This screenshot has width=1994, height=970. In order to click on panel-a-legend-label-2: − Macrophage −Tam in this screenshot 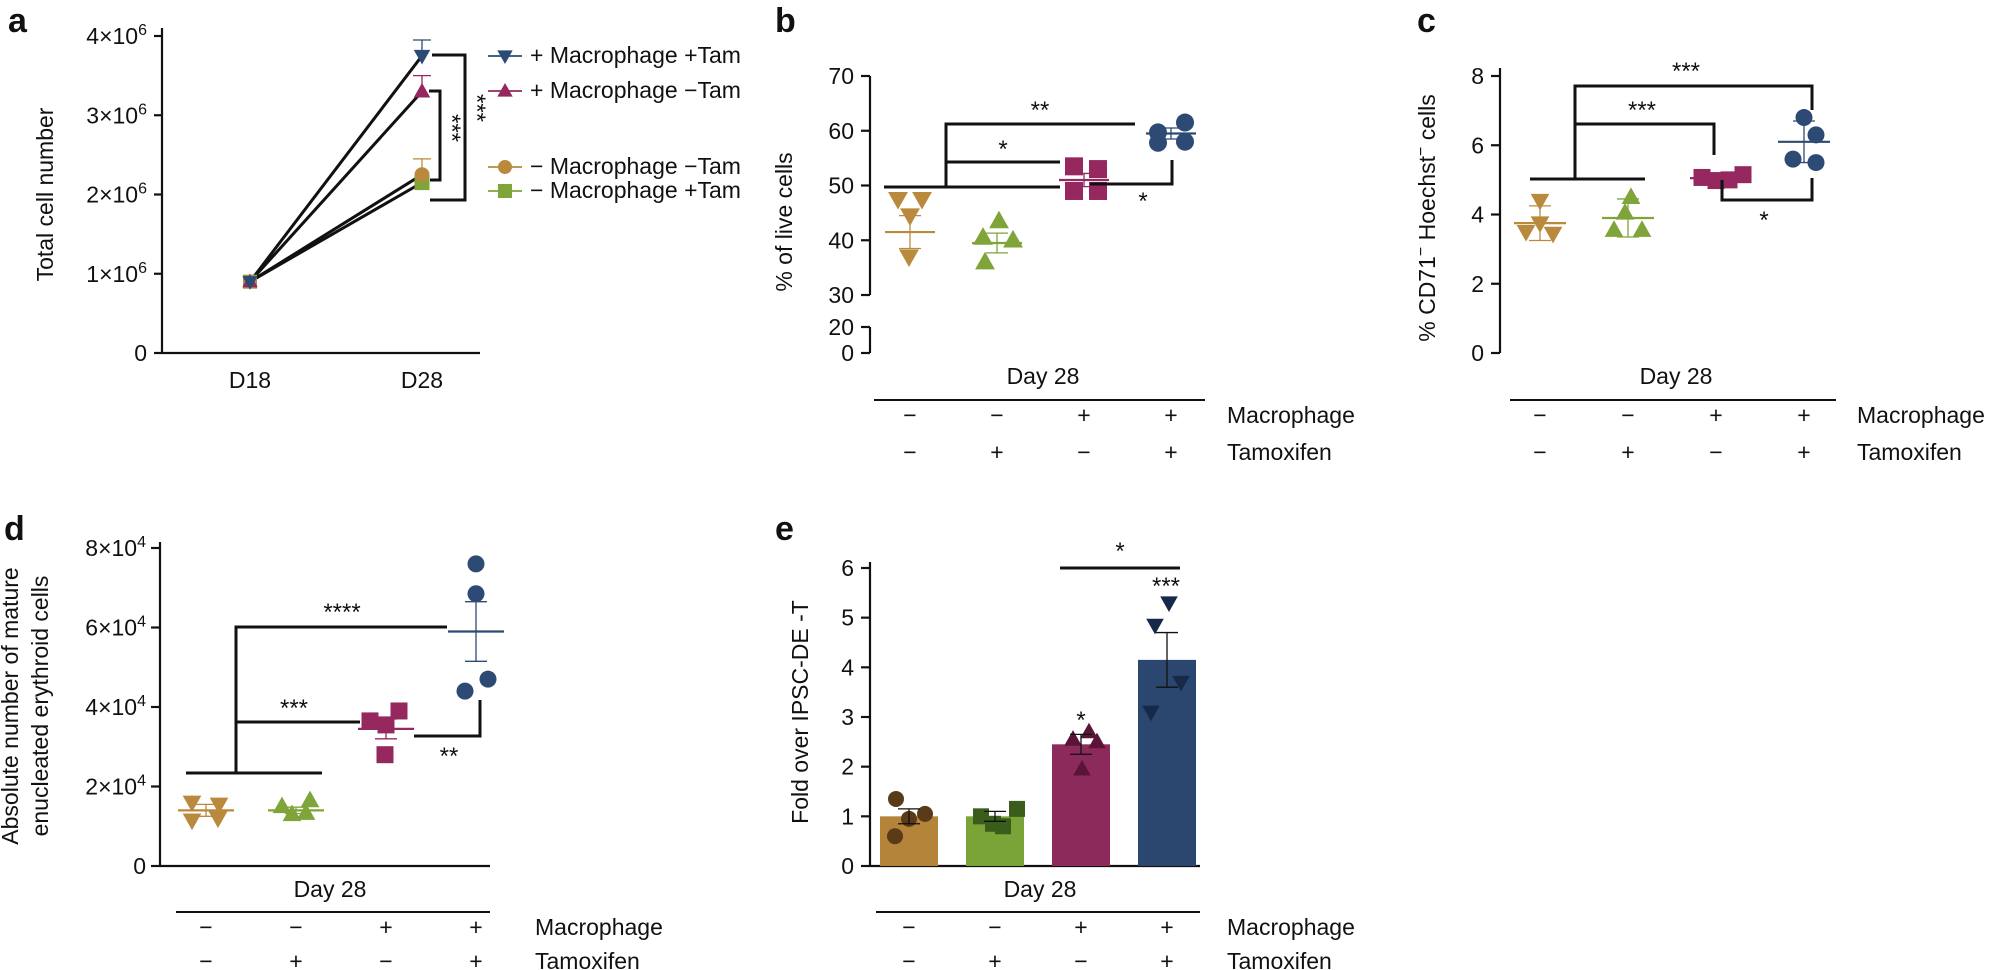, I will do `click(635, 166)`.